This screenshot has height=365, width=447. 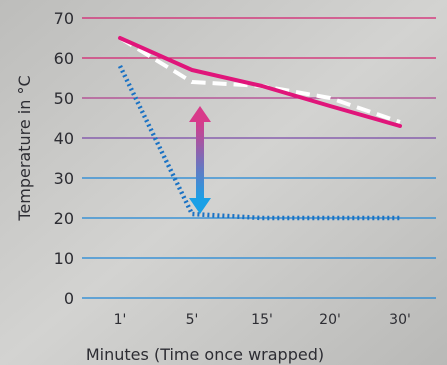 What do you see at coordinates (64, 258) in the screenshot?
I see `y-tick-label: 10` at bounding box center [64, 258].